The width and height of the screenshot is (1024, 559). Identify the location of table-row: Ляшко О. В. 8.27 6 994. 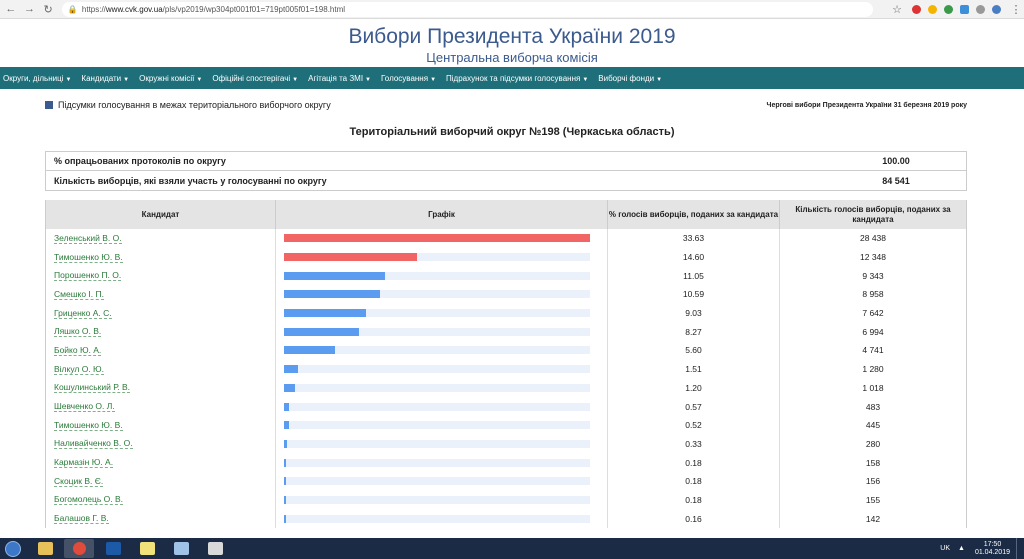
(506, 332).